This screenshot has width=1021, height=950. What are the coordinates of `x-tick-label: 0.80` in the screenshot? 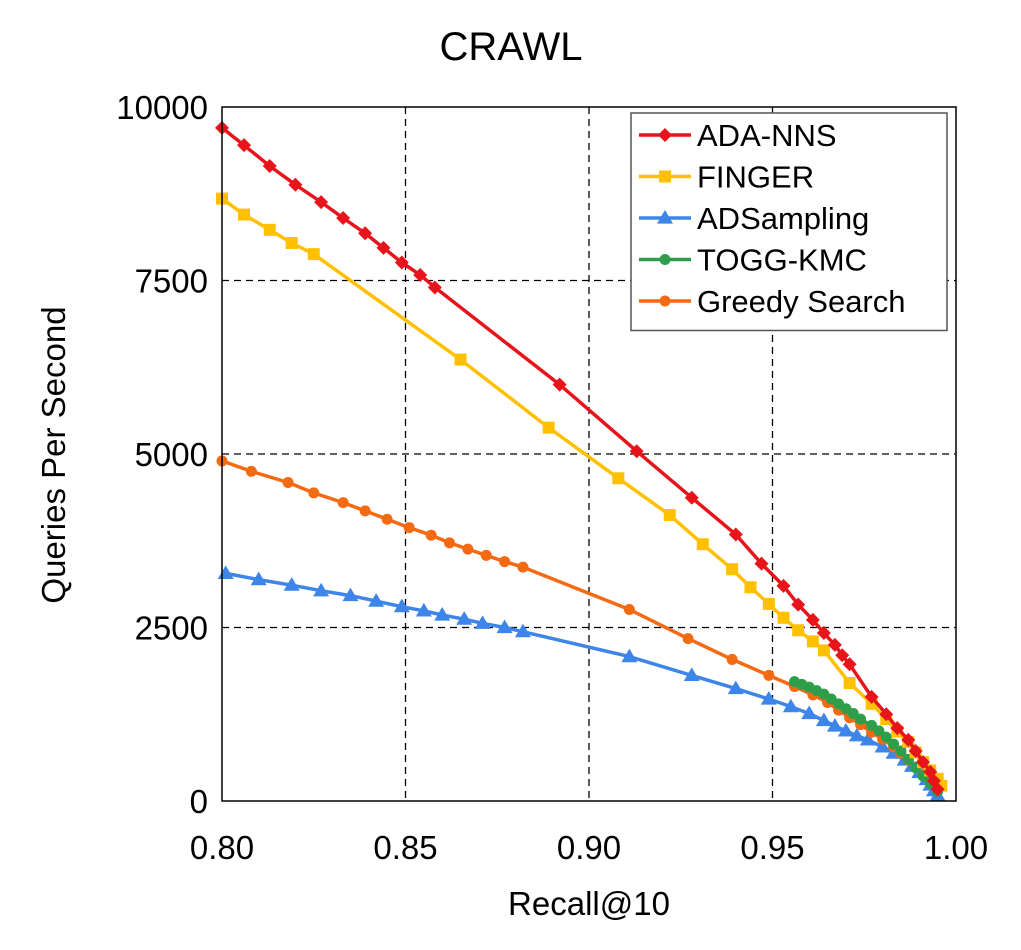 It's located at (222, 847).